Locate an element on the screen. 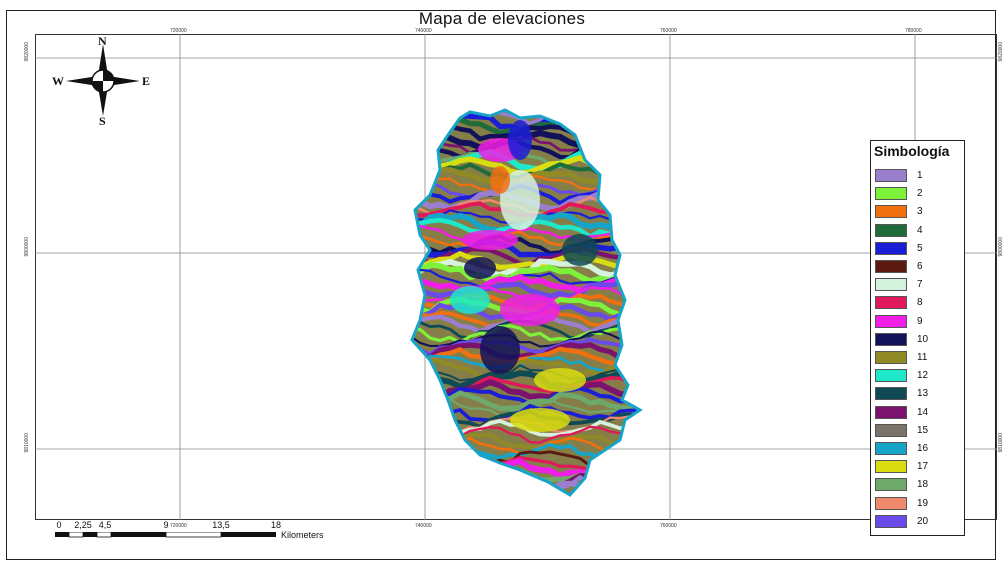 The height and width of the screenshot is (565, 1004). legend-label: 4 is located at coordinates (920, 230).